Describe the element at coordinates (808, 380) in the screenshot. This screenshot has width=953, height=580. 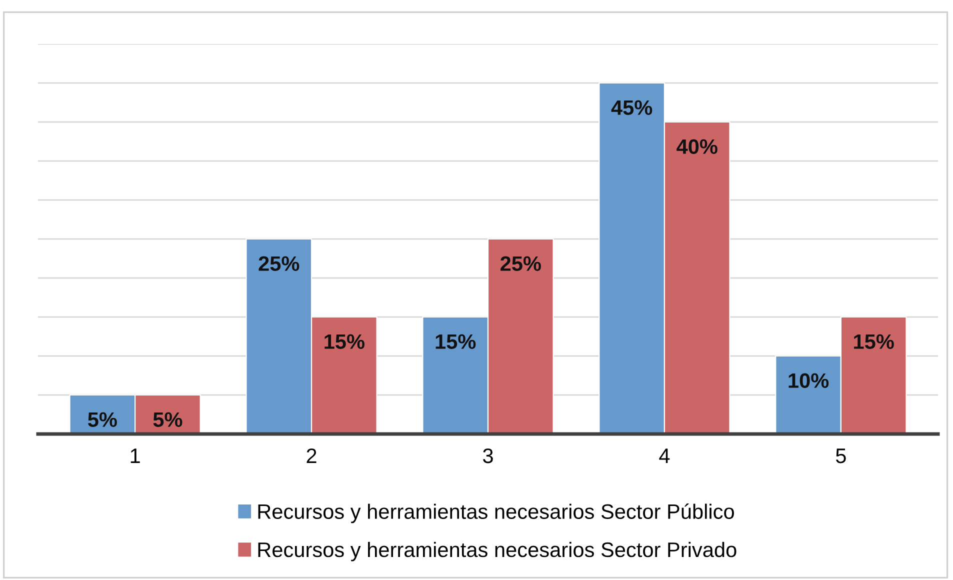
I see `data-label: 10%` at that location.